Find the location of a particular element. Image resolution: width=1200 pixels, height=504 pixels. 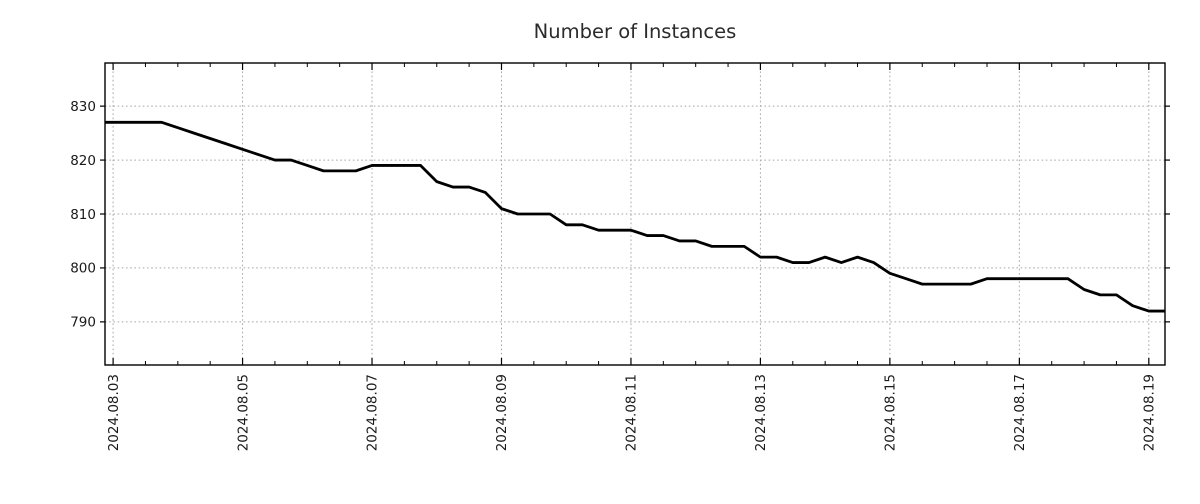

y-tick-label: 790 is located at coordinates (83, 323).